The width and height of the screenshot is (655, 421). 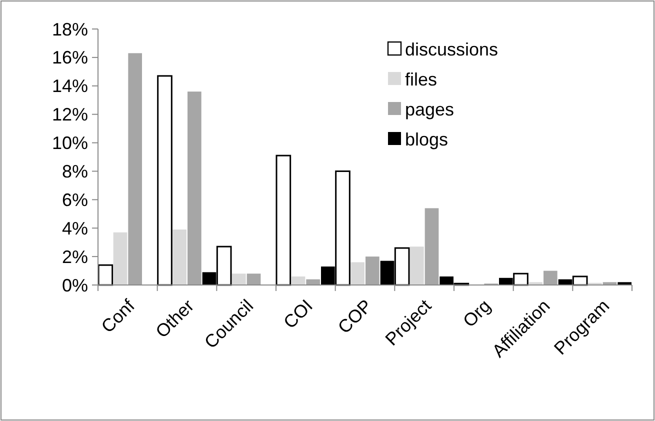 I want to click on y-tick-label: 16%, so click(x=70, y=58).